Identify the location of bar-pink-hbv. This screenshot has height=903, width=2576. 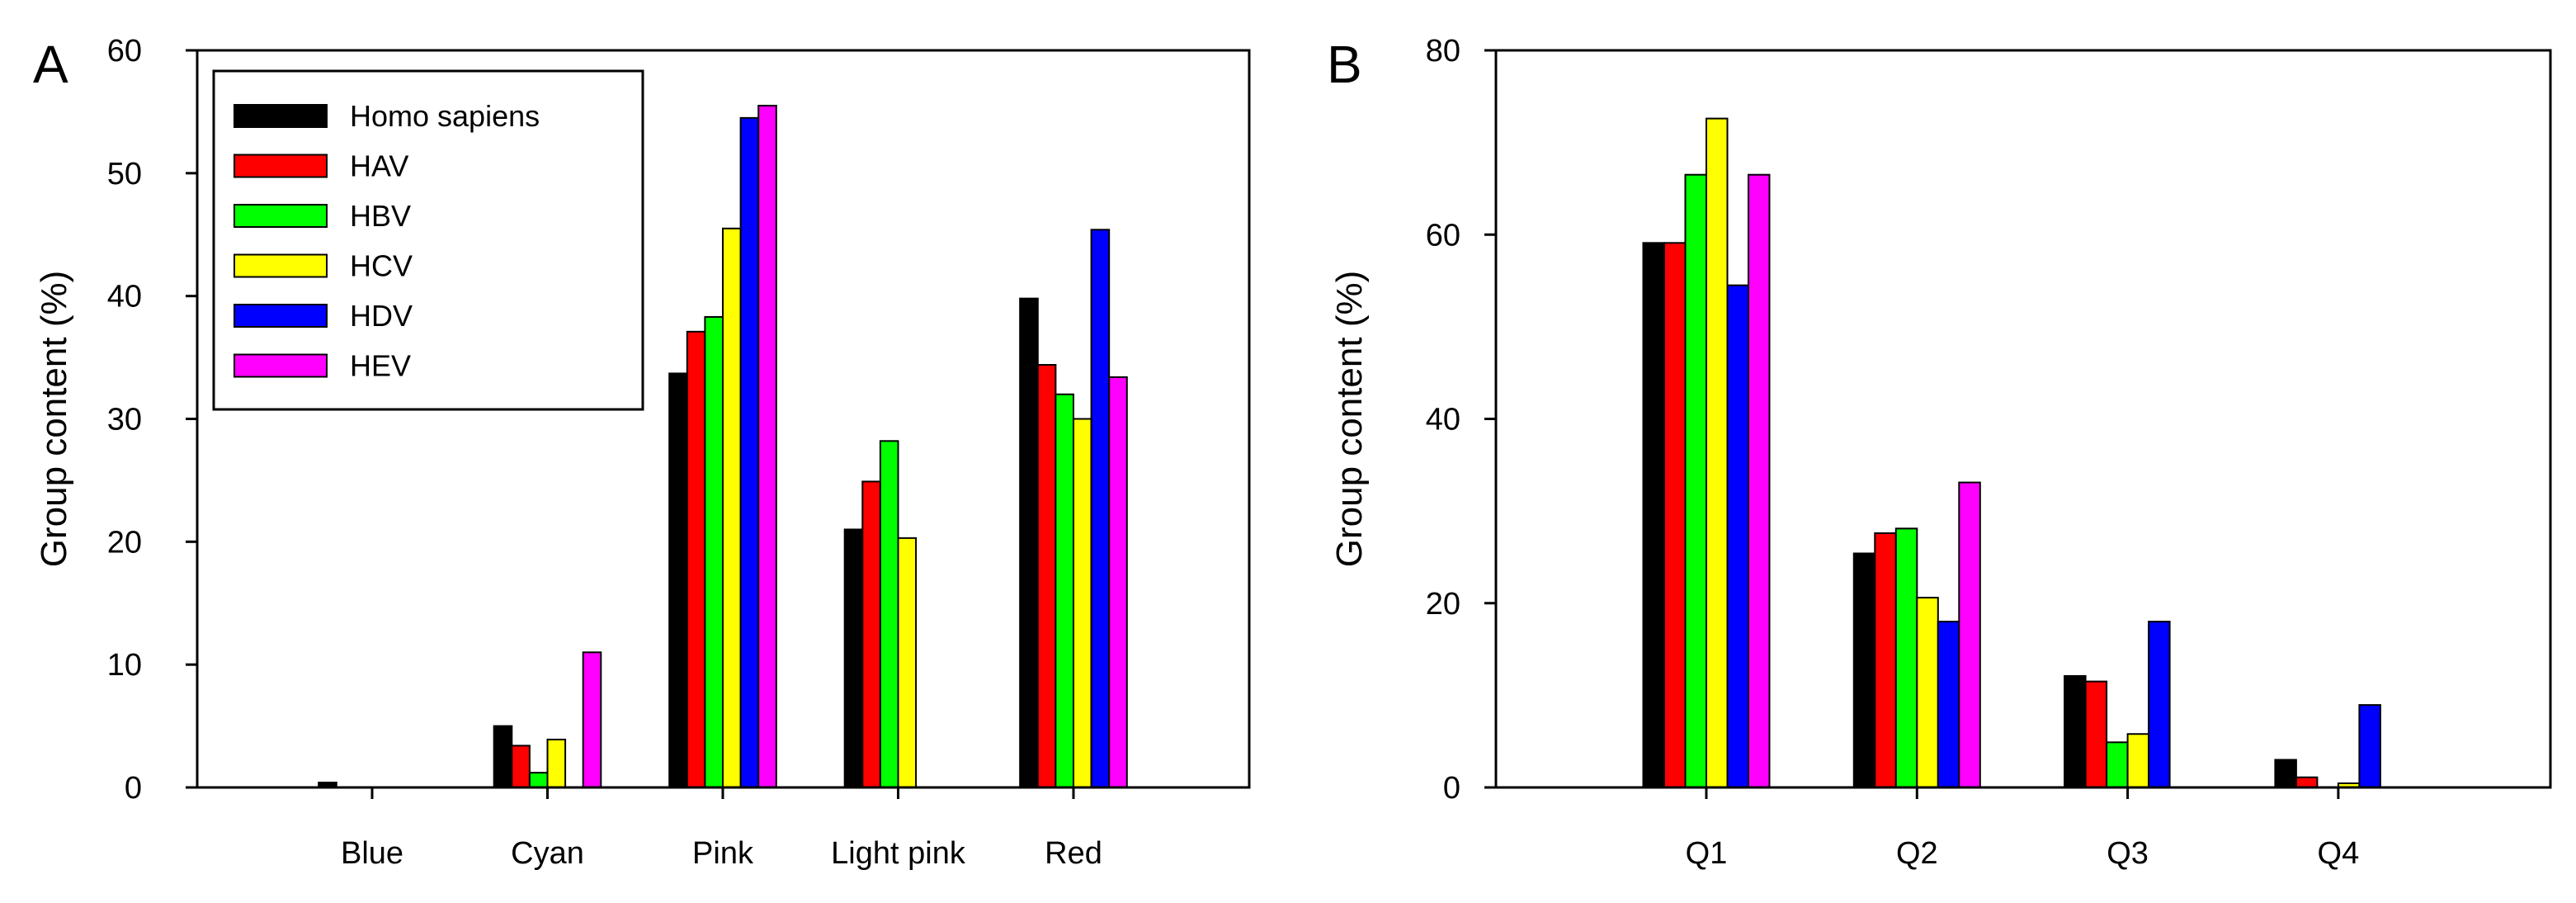
(714, 551).